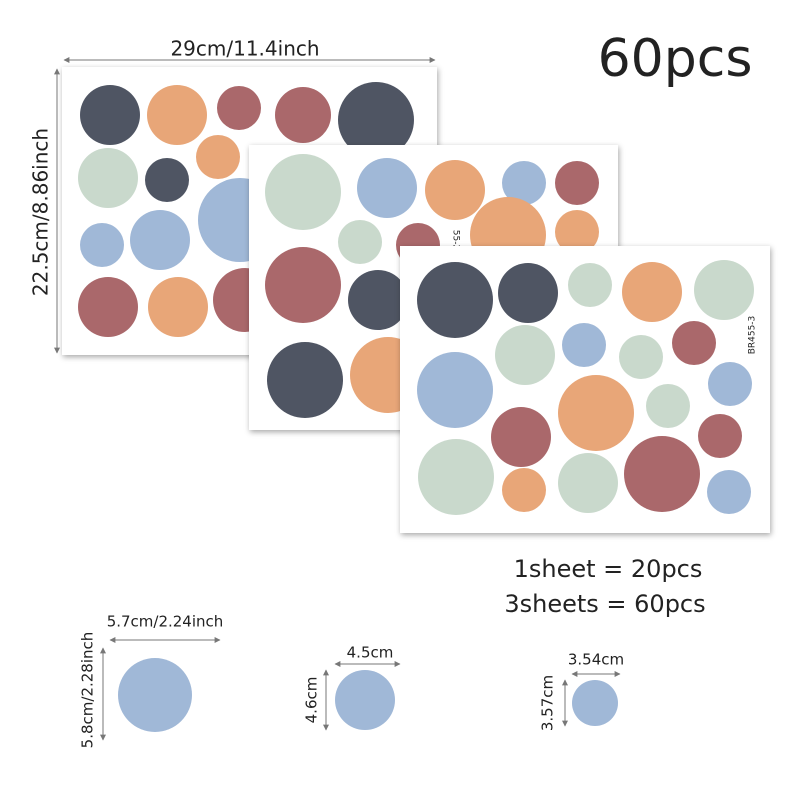 This screenshot has width=800, height=800. Describe the element at coordinates (41, 212) in the screenshot. I see `sheet-height: 22.5cm/8.86inch` at that location.